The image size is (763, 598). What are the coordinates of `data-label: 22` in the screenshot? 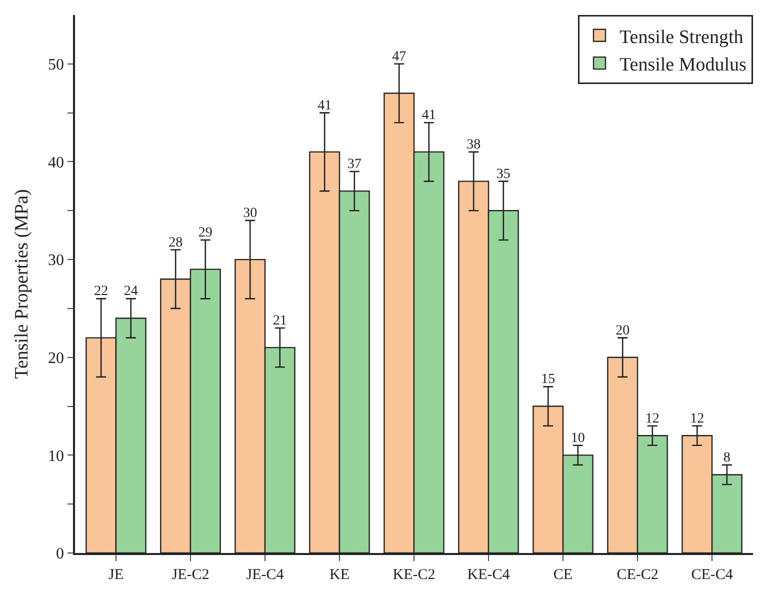 It's located at (101, 292).